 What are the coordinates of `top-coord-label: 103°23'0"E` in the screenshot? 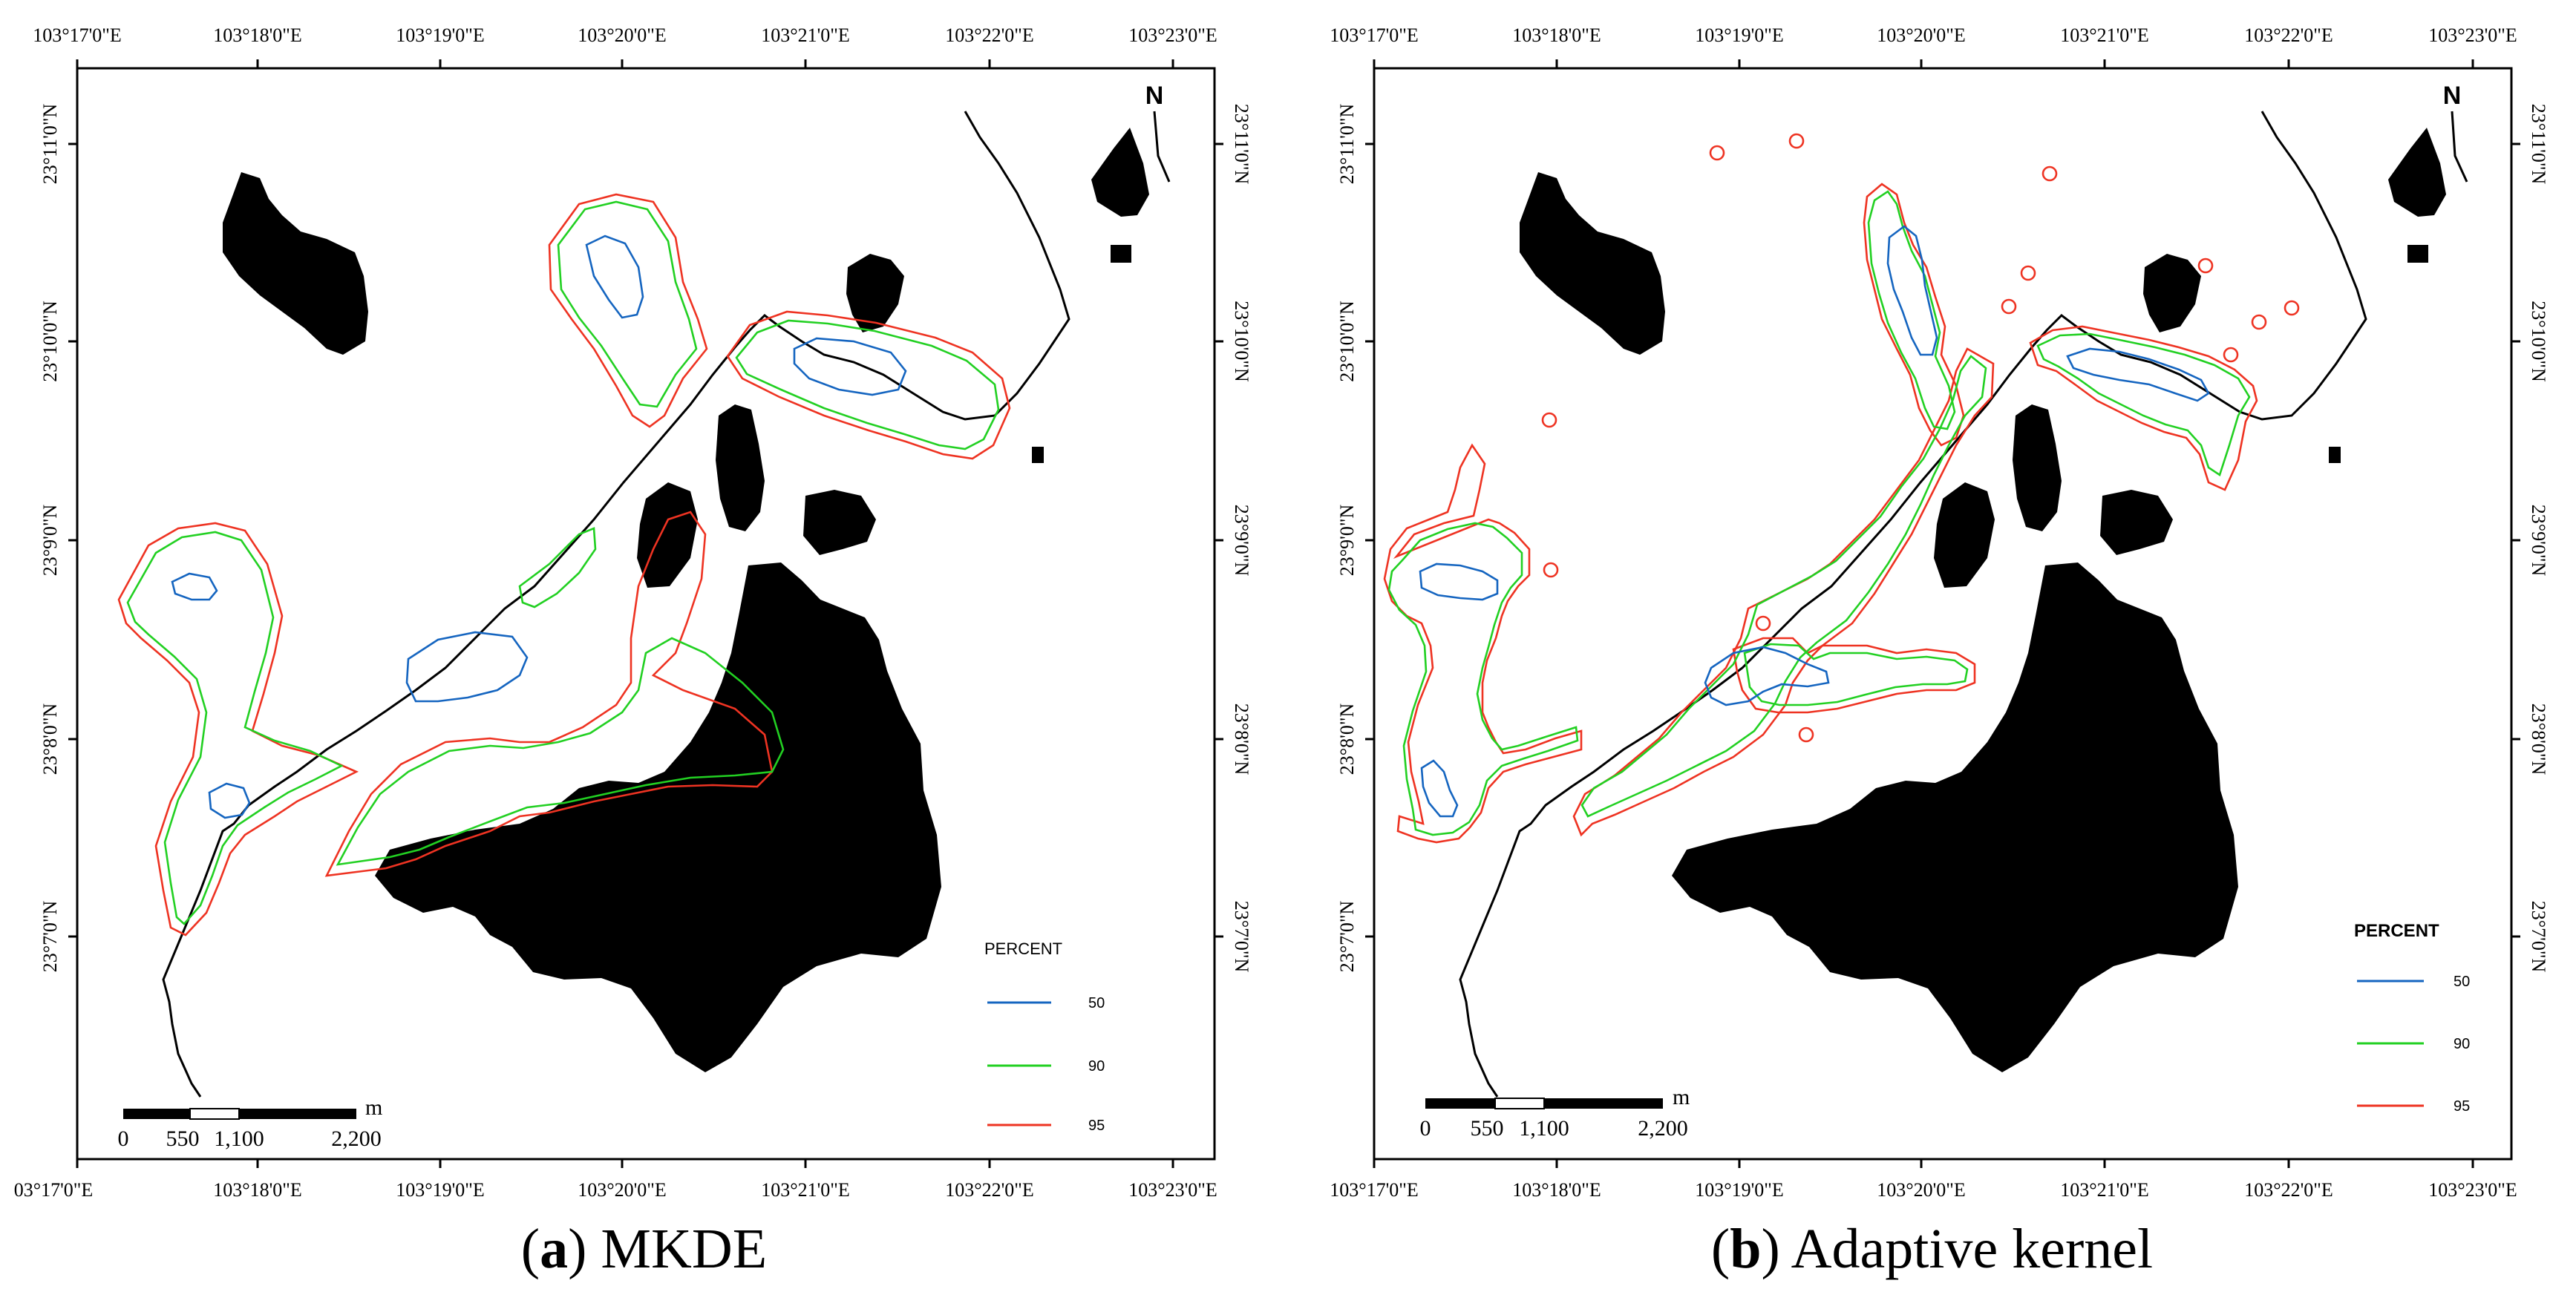 It's located at (2473, 35).